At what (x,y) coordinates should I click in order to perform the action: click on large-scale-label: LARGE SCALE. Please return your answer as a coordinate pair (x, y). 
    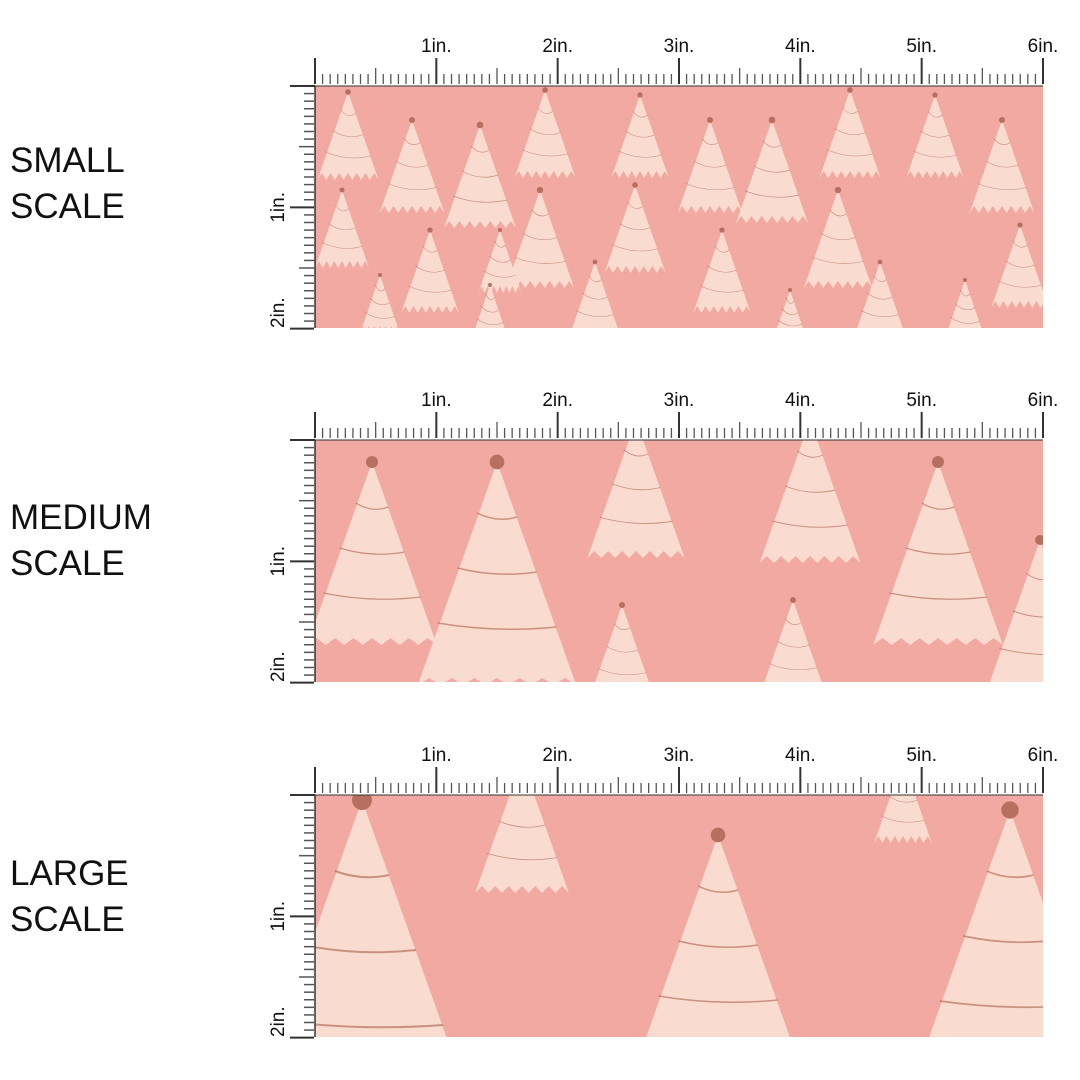
    Looking at the image, I should click on (69, 896).